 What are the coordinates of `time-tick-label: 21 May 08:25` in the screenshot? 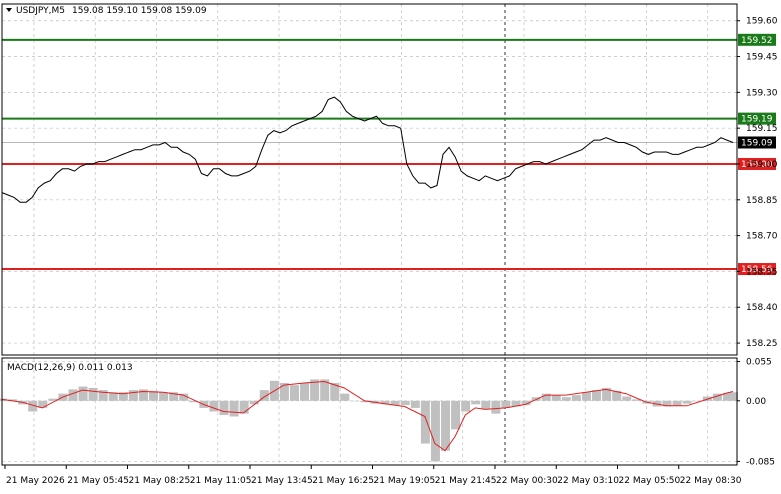 It's located at (160, 481).